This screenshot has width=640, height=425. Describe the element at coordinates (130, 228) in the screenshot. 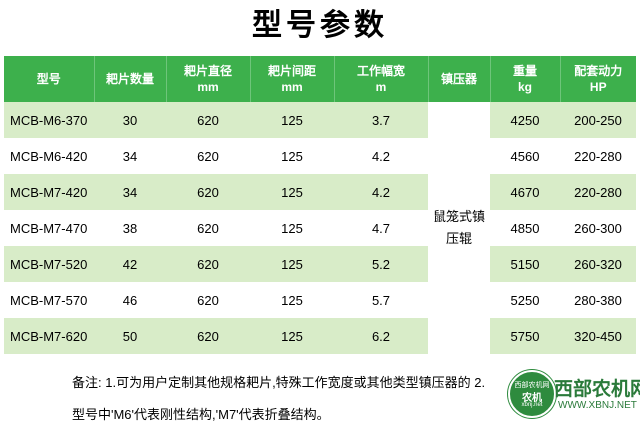

I see `cell-count: 38` at that location.